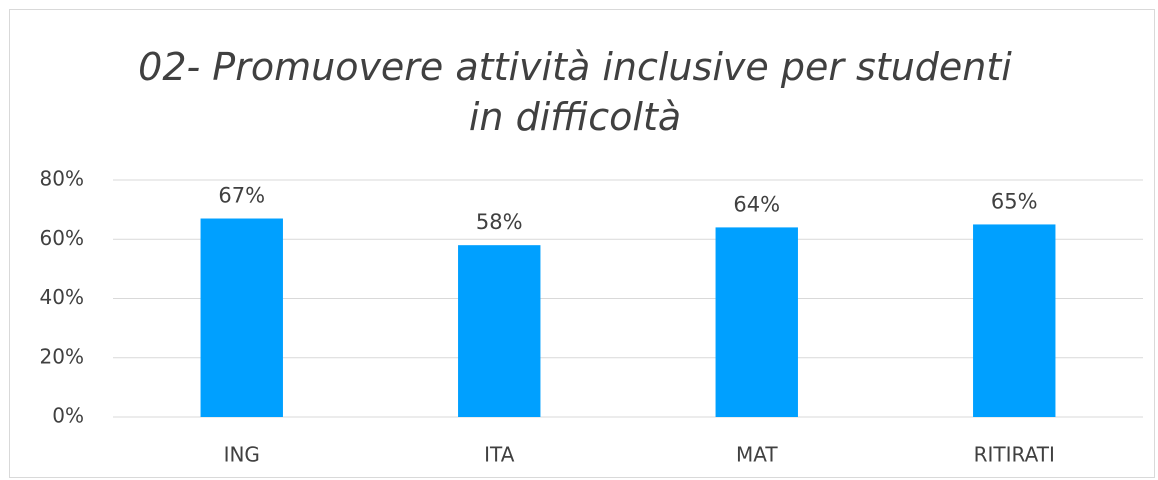 This screenshot has width=1158, height=480. Describe the element at coordinates (1014, 201) in the screenshot. I see `data-label: 65%` at that location.